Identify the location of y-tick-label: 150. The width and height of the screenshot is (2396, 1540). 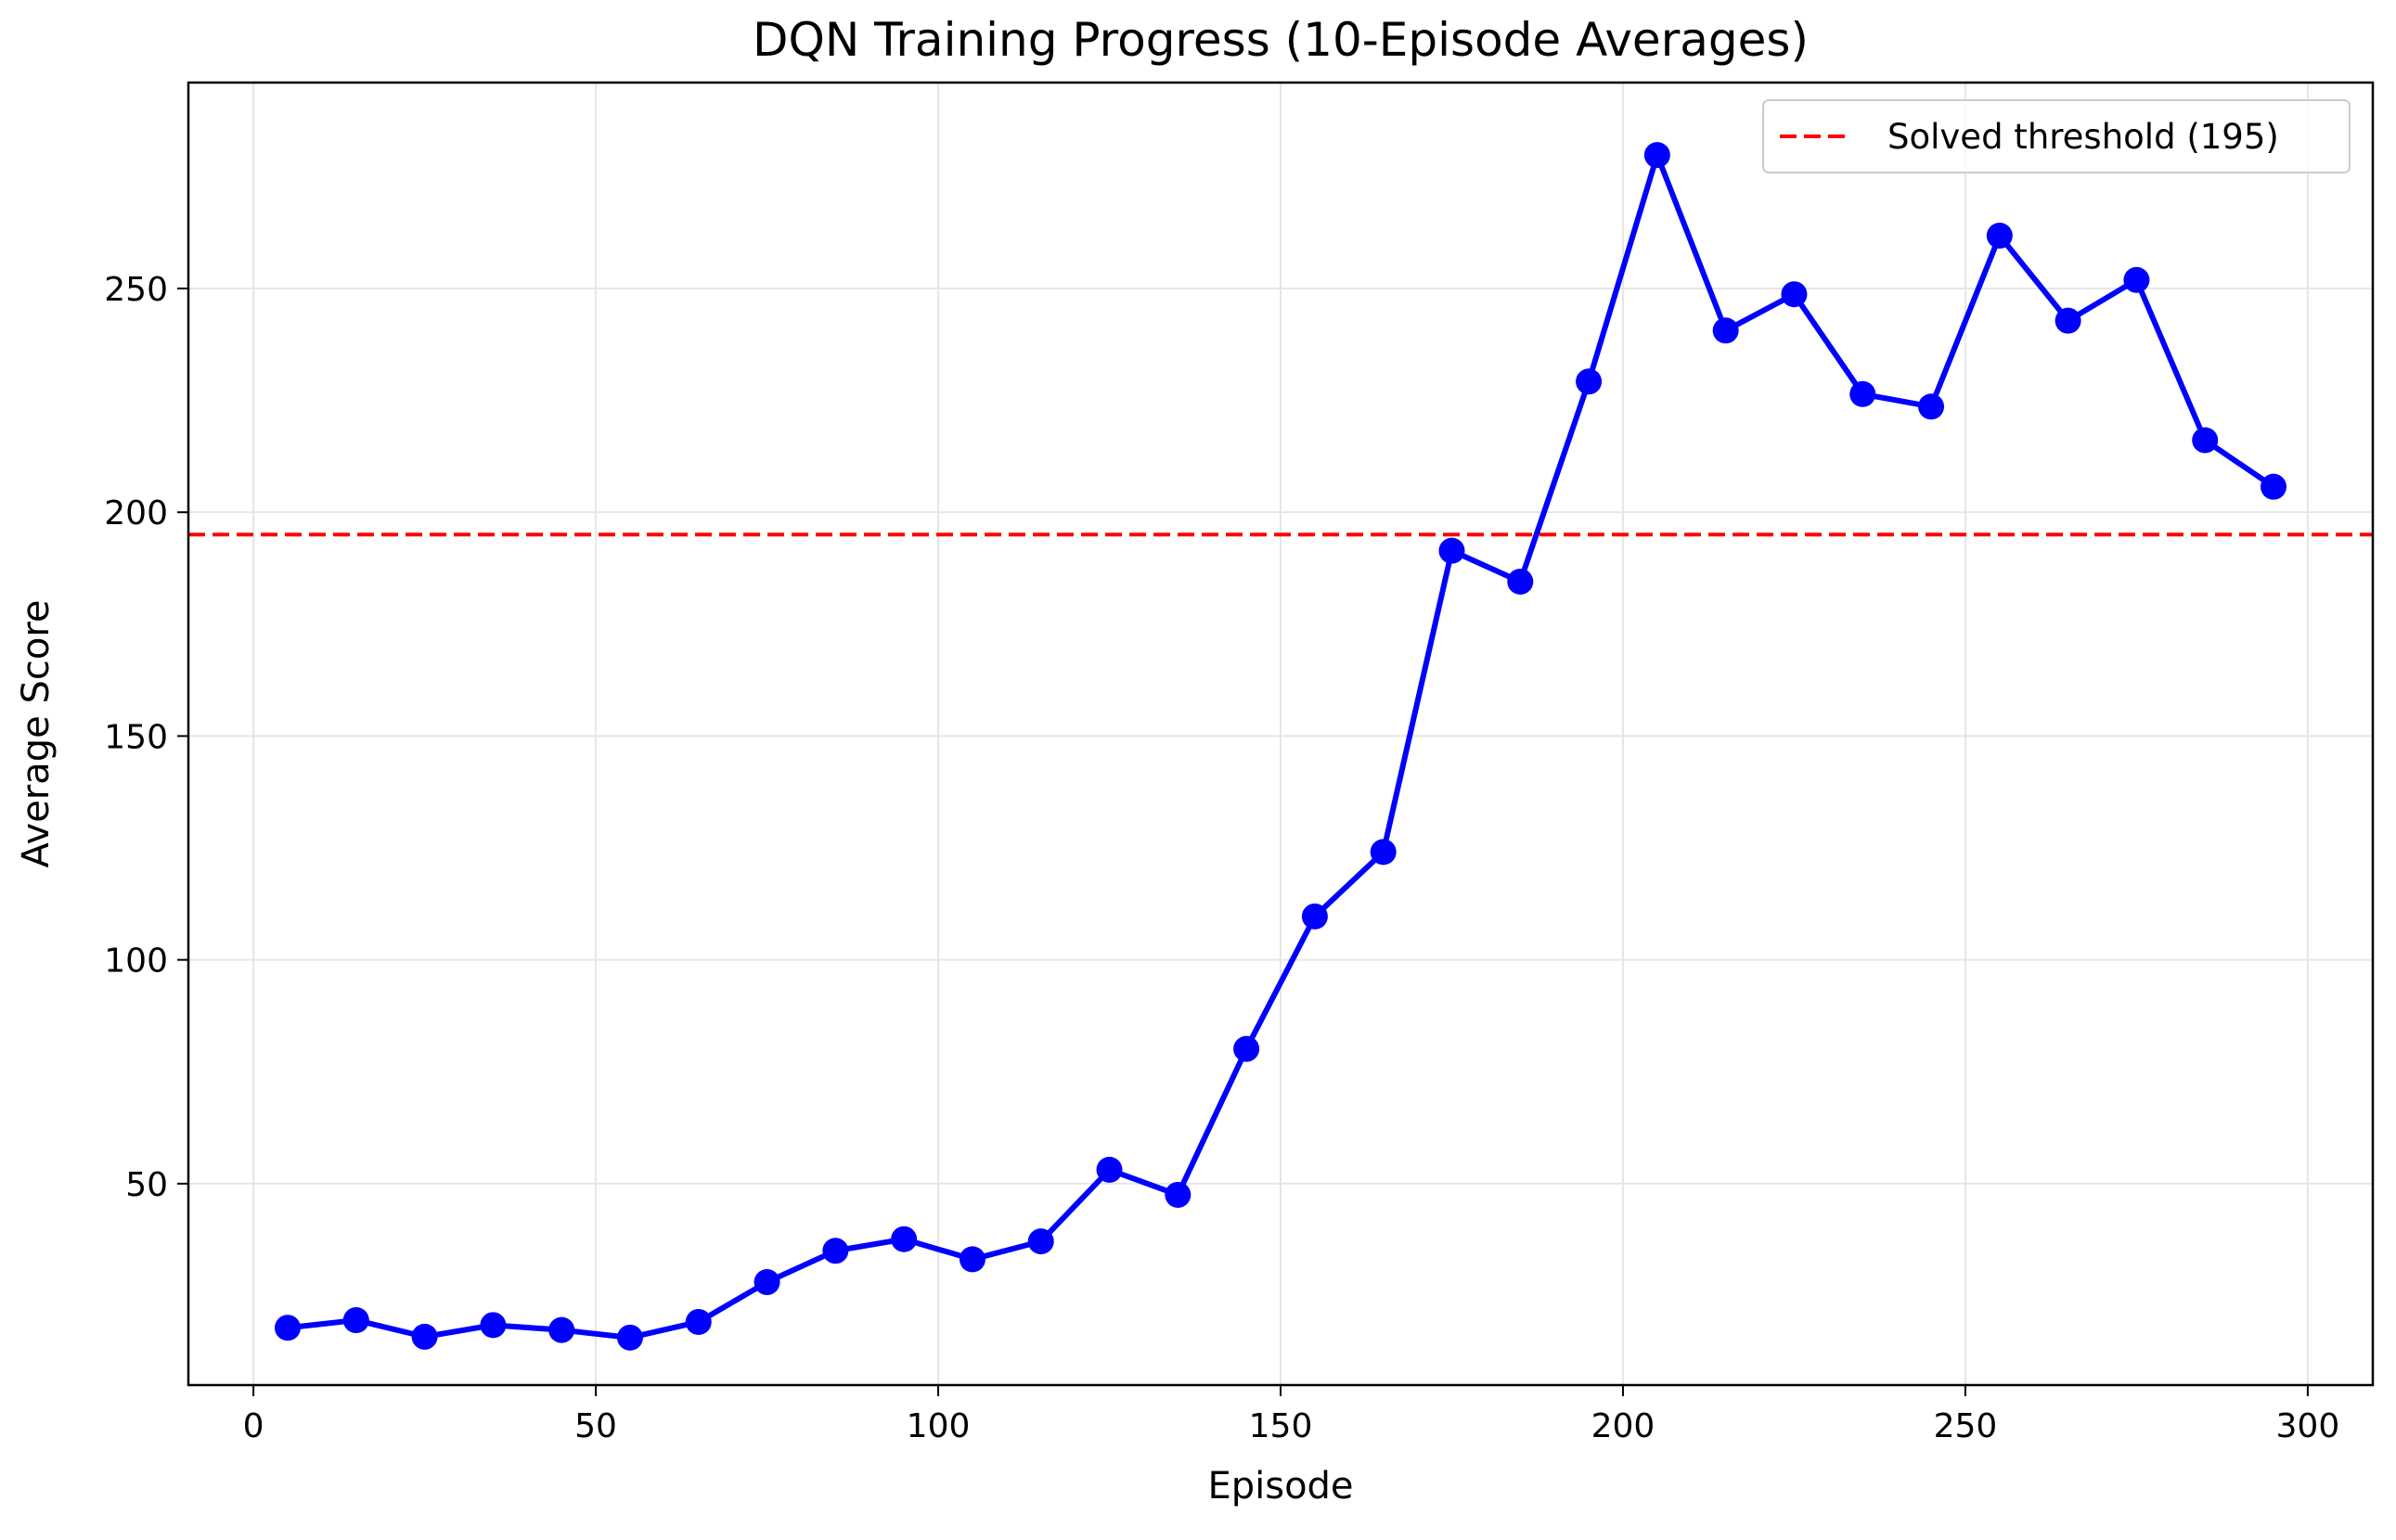
(136, 737).